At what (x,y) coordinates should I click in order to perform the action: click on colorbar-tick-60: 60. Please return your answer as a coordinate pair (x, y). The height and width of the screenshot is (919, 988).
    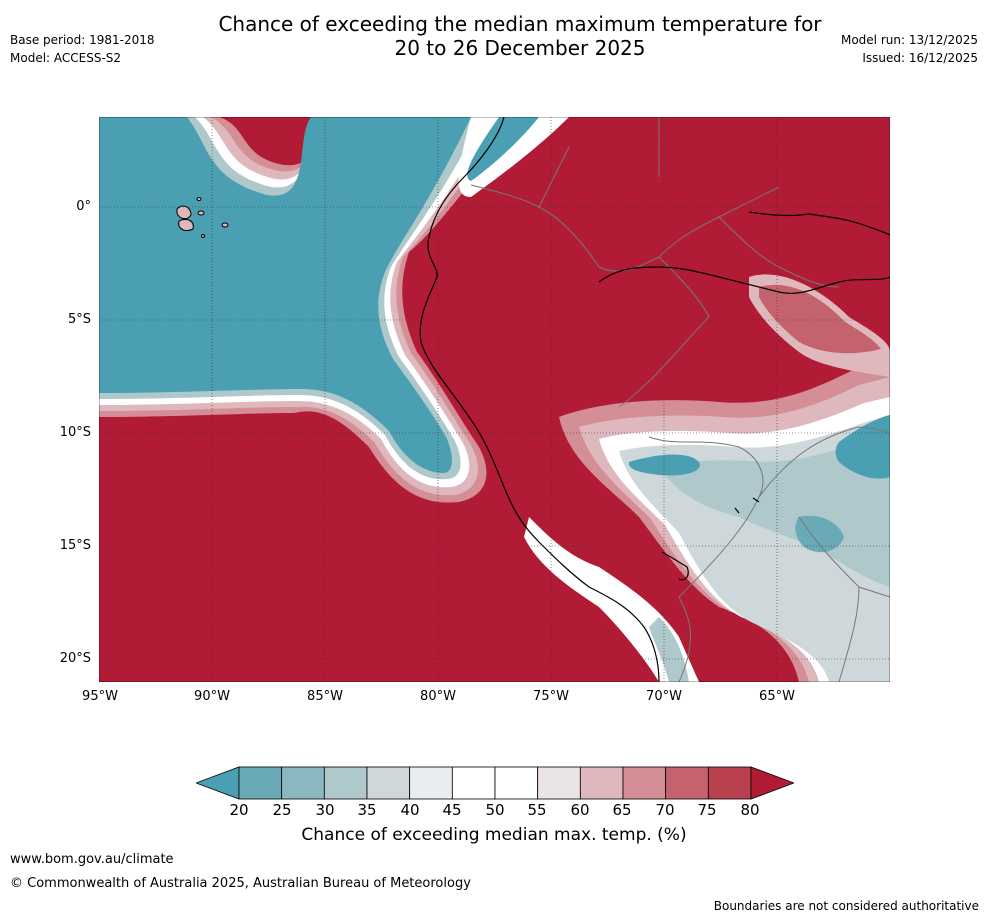
    Looking at the image, I should click on (580, 810).